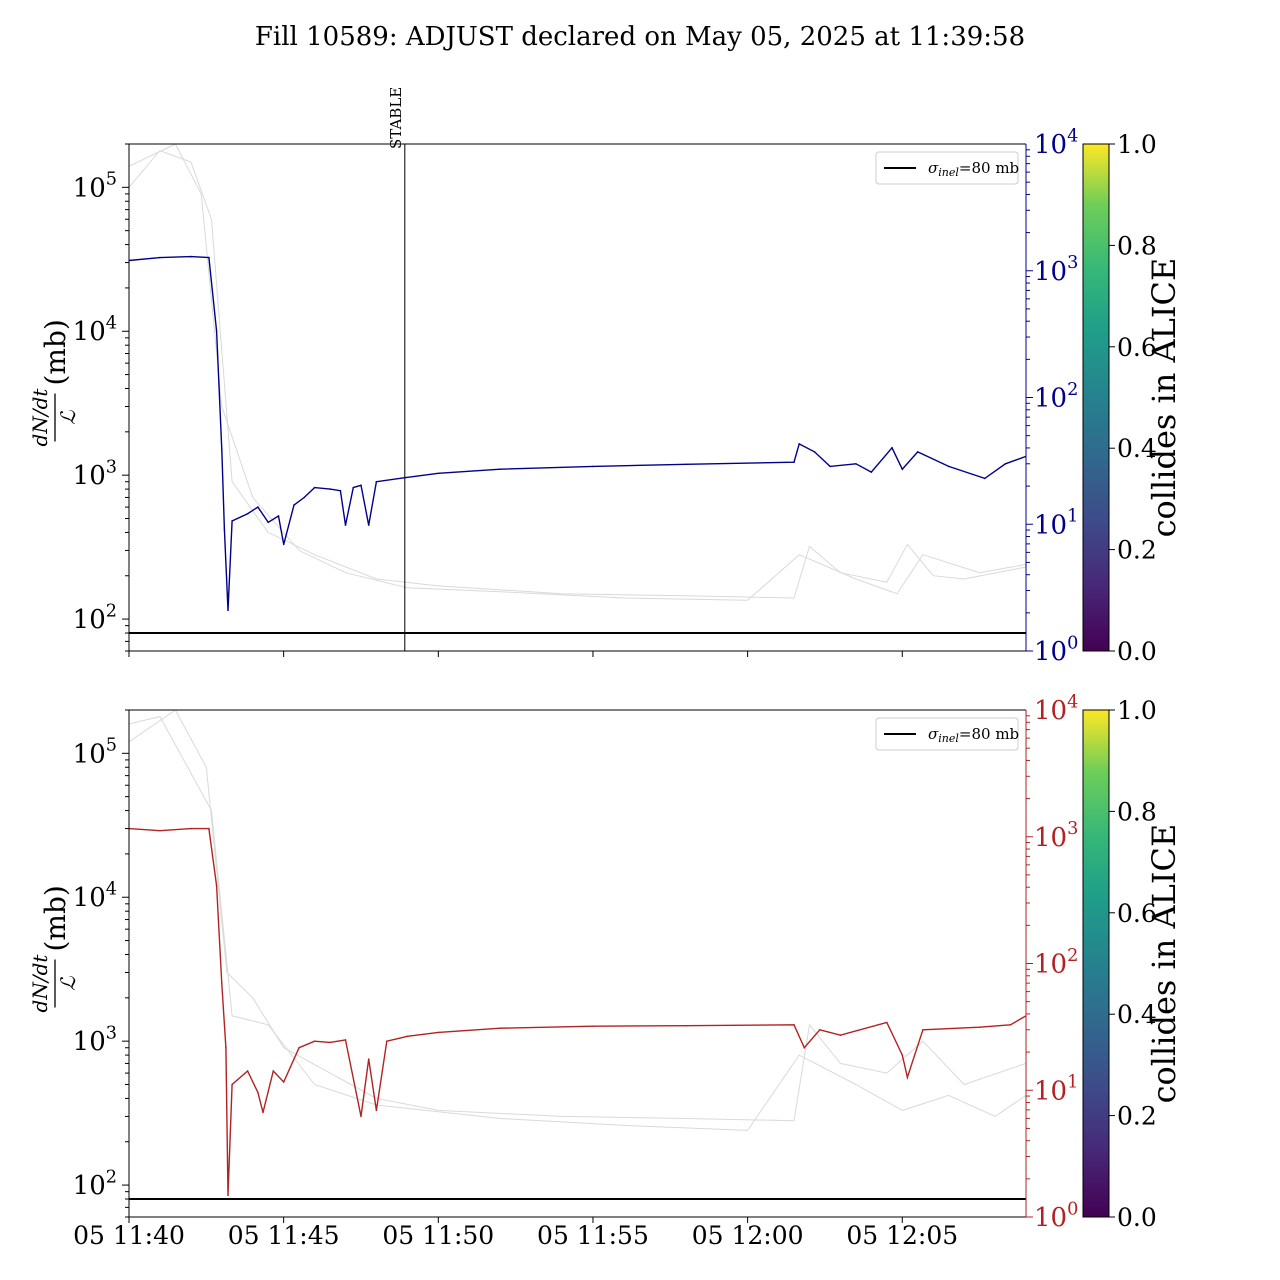  I want to click on y-label-numerator: dN/dt, so click(40, 983).